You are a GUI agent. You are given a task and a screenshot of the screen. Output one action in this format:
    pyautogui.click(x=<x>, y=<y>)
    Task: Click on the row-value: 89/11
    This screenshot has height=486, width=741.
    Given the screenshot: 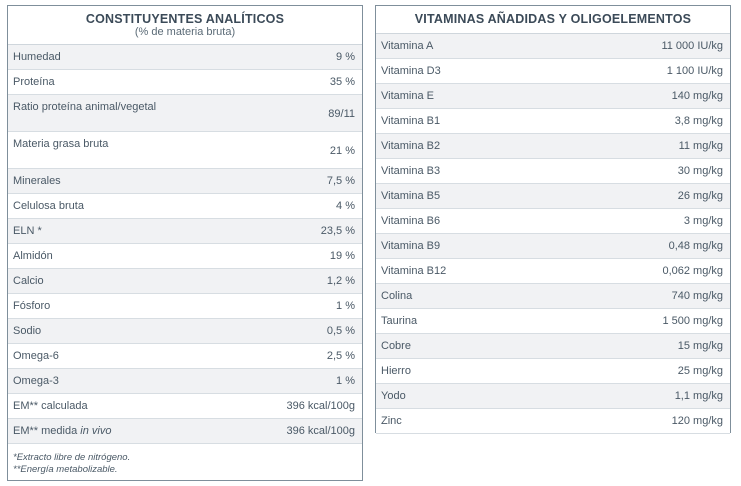 What is the action you would take?
    pyautogui.click(x=341, y=114)
    